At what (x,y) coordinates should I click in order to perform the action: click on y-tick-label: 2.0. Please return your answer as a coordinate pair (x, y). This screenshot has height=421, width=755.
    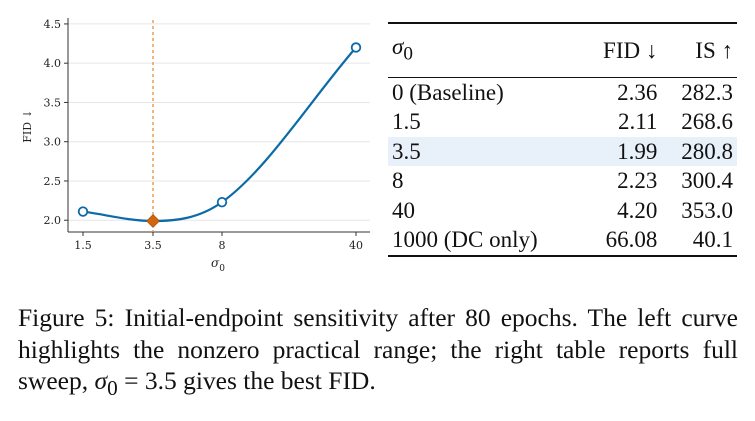
    Looking at the image, I should click on (53, 220).